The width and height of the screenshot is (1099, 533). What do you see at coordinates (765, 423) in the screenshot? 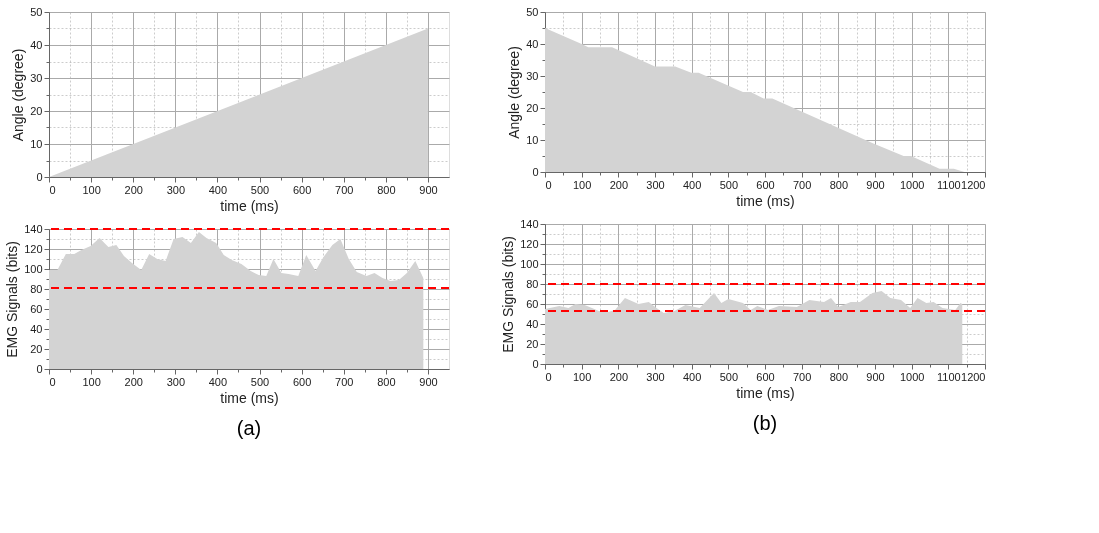
I see `text: (b)` at bounding box center [765, 423].